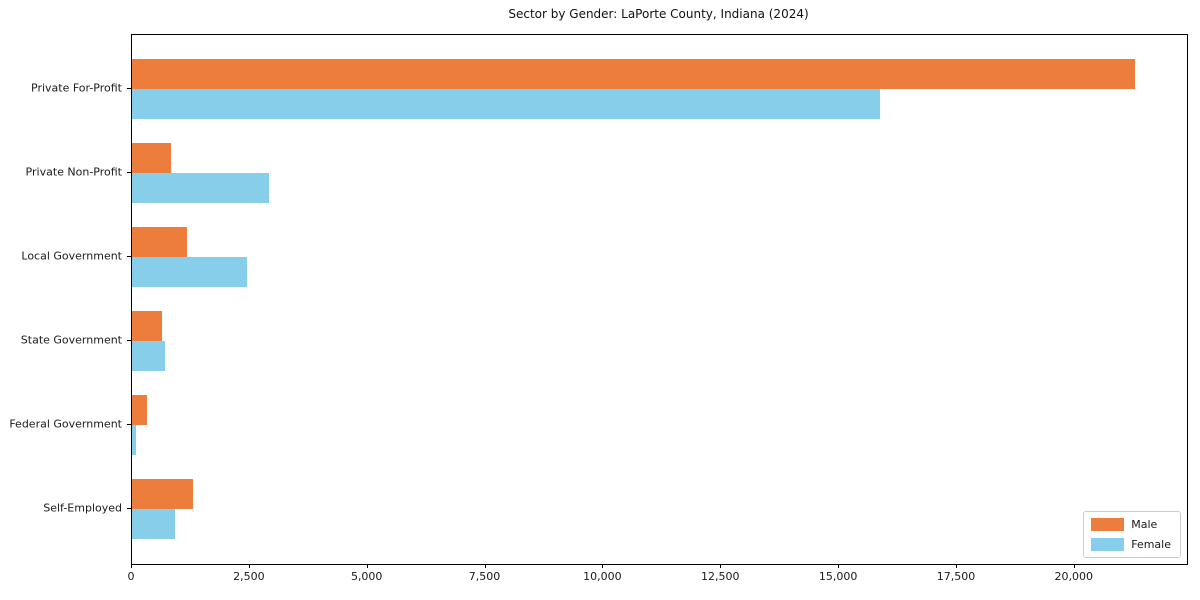 Image resolution: width=1200 pixels, height=600 pixels. What do you see at coordinates (838, 576) in the screenshot?
I see `x-tick-label: 15,000` at bounding box center [838, 576].